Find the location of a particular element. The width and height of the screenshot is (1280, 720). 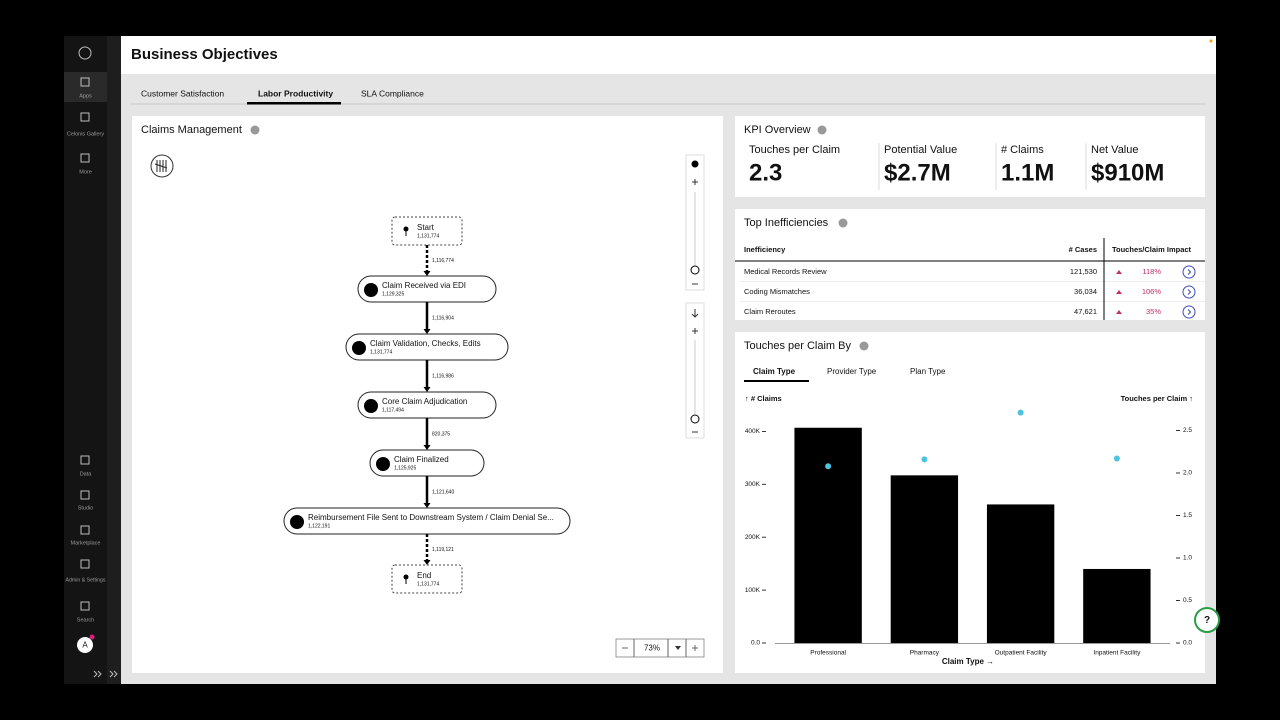

node-label: Start is located at coordinates (426, 227).